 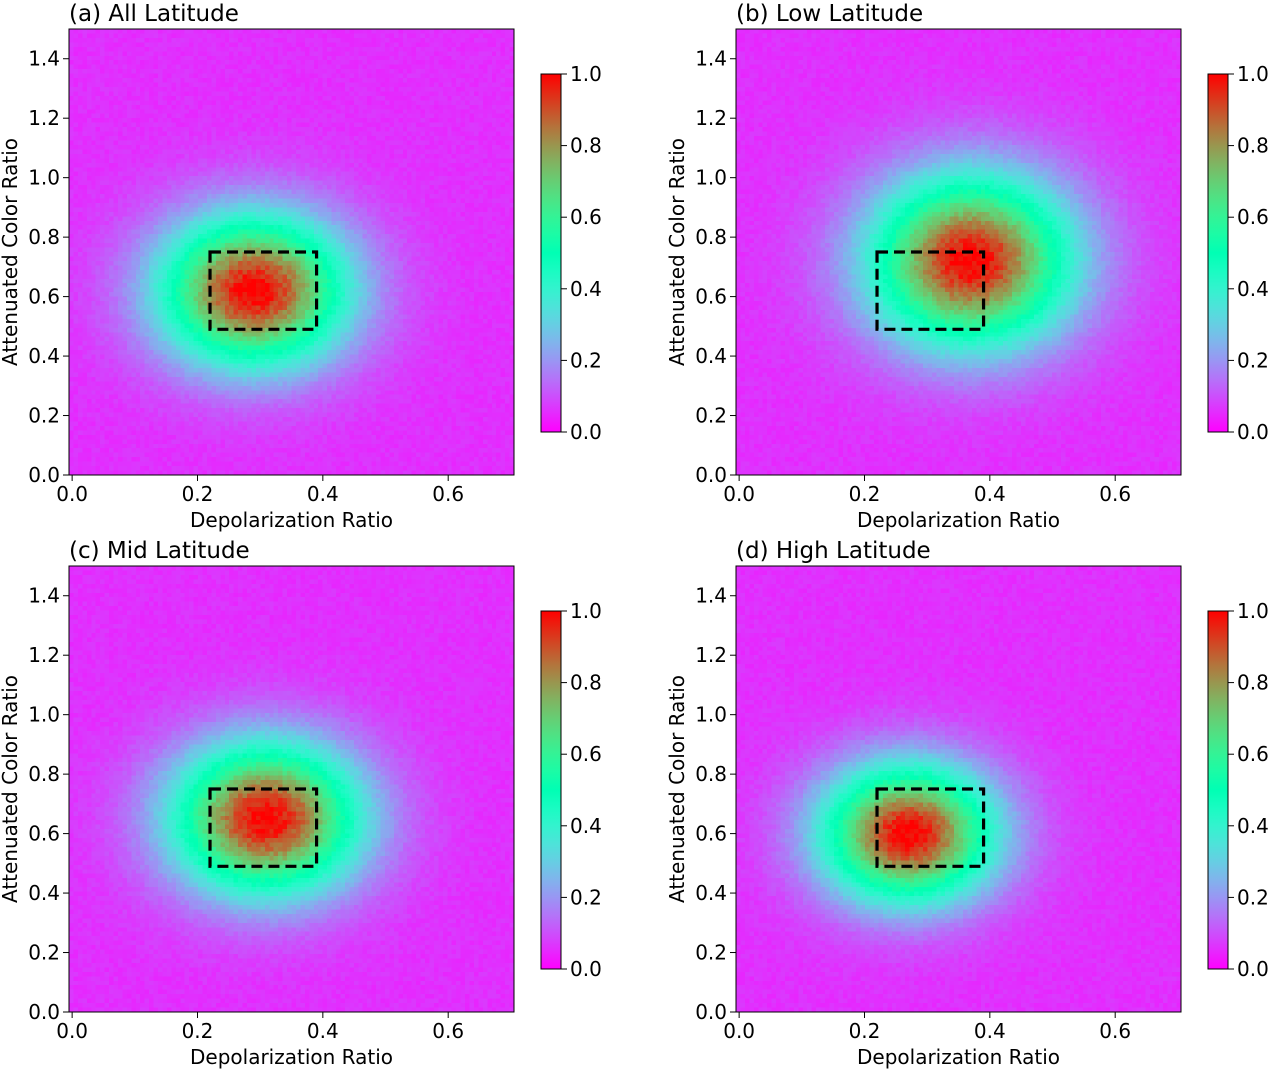 I want to click on chart-title: (b) Low Latitude, so click(x=829, y=14).